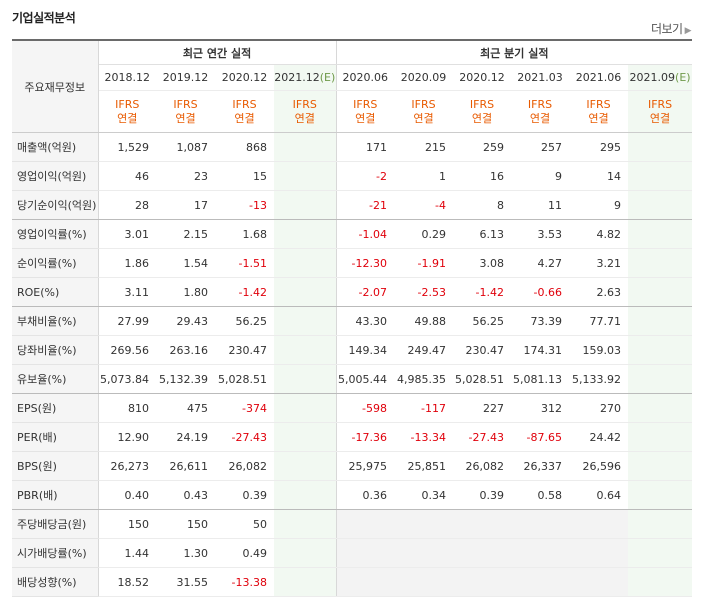  I want to click on table-cell: 1.54, so click(185, 263).